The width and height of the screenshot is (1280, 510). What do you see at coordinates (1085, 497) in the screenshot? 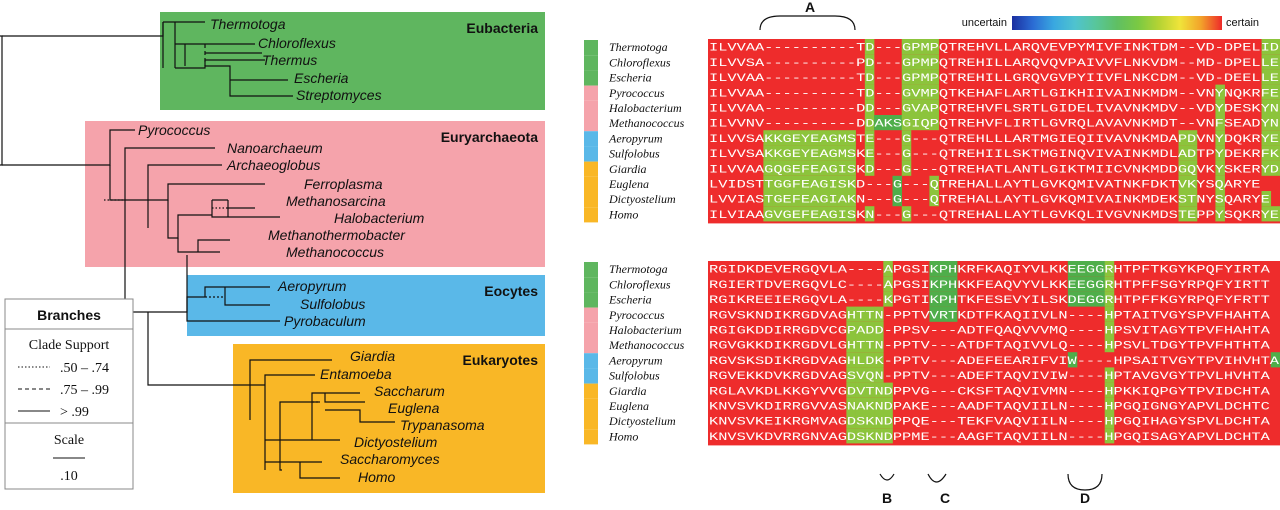
I see `region-label-d: D` at bounding box center [1085, 497].